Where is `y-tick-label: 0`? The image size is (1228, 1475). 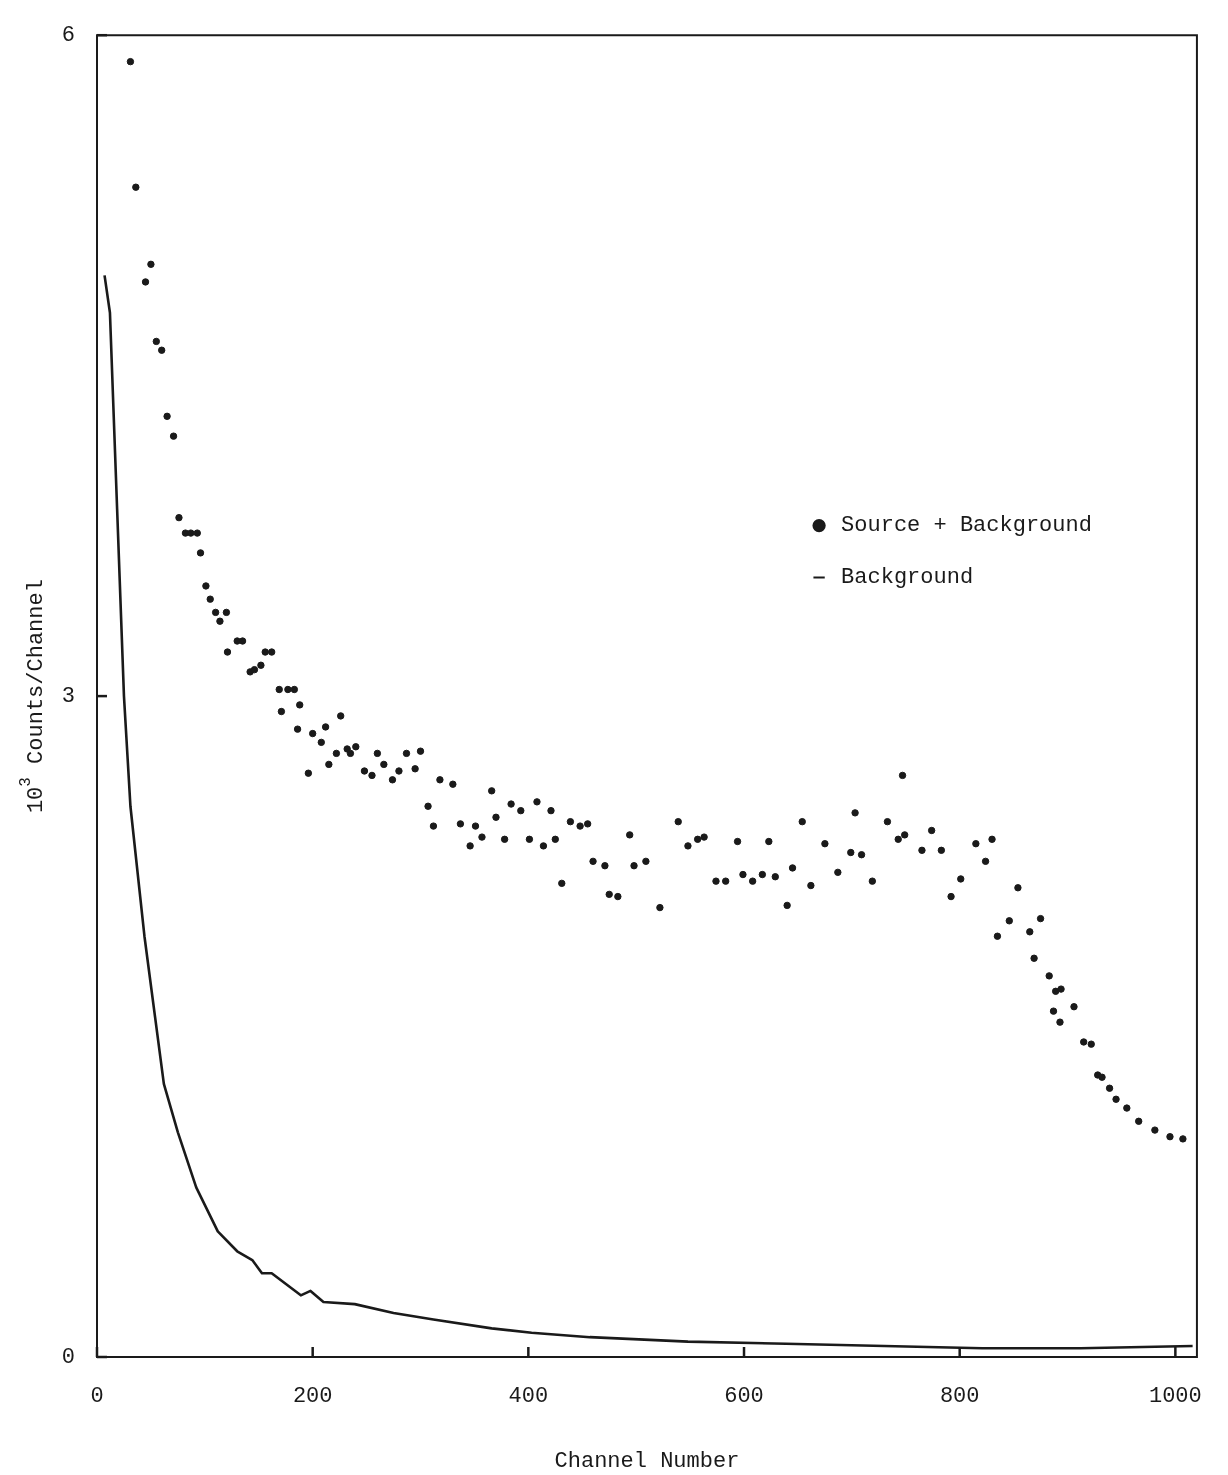 y-tick-label: 0 is located at coordinates (68, 1357).